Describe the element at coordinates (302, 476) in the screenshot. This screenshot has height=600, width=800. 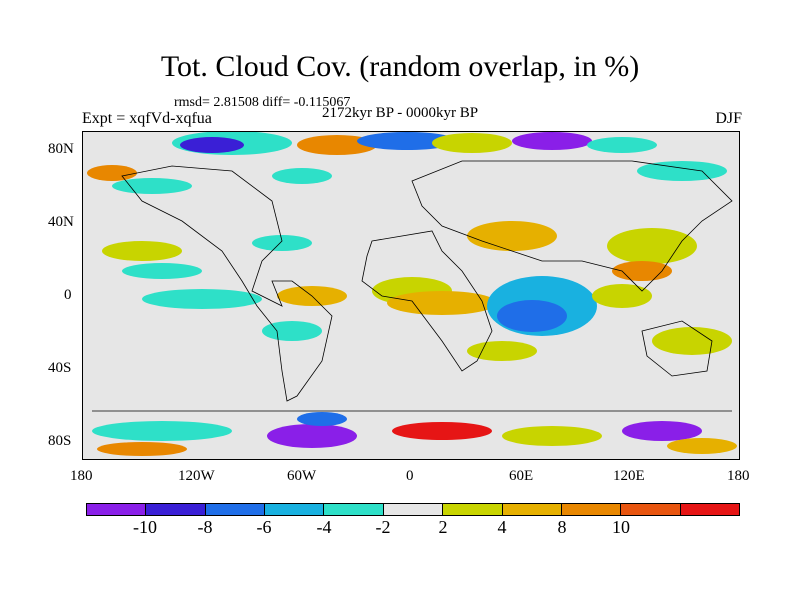
I see `lon-label-60w: 60W` at that location.